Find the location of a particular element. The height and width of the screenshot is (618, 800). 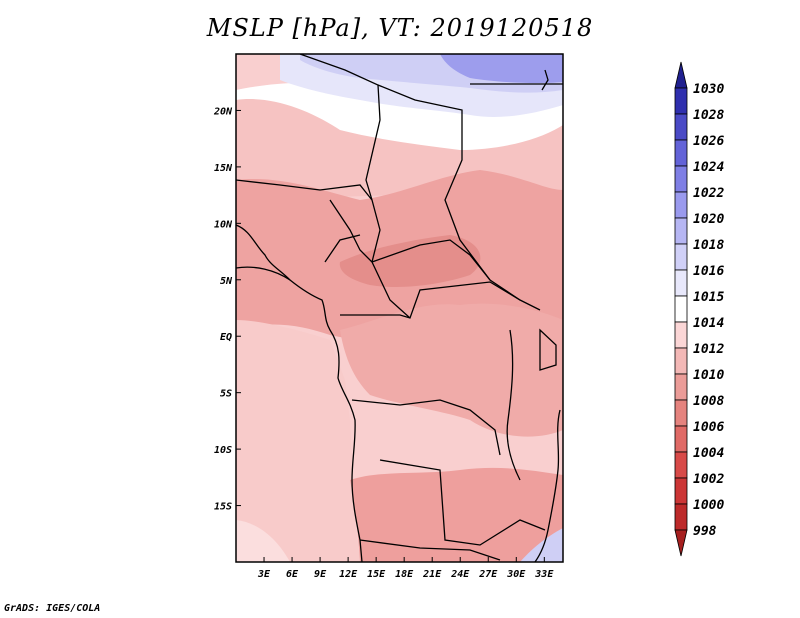

colorbar-label: 1006 is located at coordinates (708, 427).